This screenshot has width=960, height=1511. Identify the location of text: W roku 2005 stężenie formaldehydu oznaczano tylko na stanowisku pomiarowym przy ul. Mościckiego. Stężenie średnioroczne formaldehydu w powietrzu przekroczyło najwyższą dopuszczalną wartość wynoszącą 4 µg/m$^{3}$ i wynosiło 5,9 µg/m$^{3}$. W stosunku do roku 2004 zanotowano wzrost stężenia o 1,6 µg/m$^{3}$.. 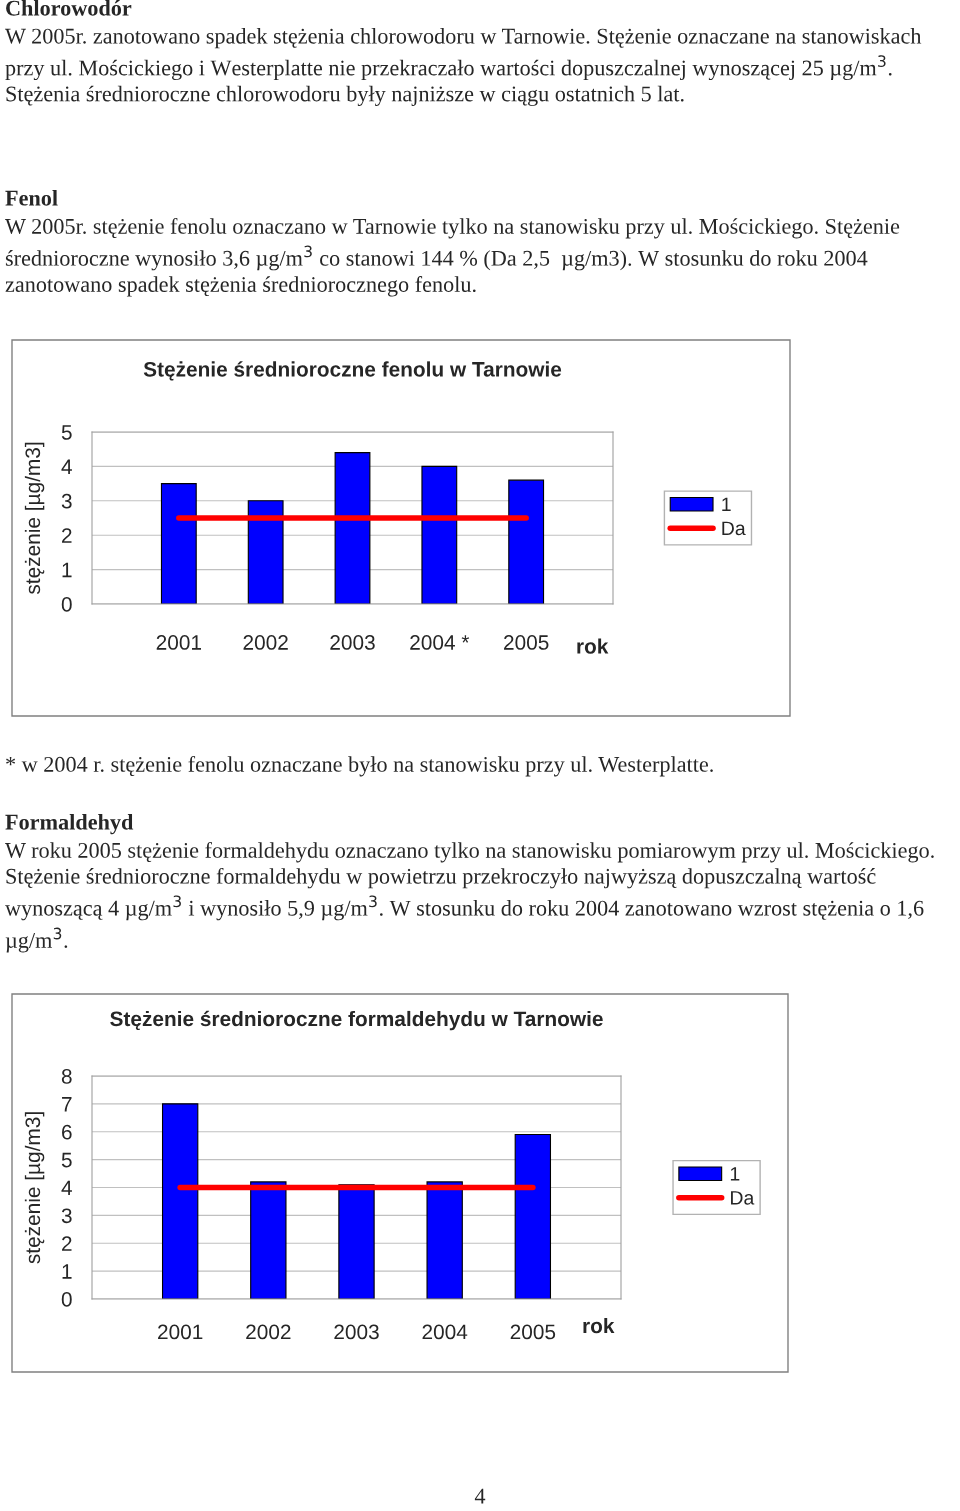
(469, 897).